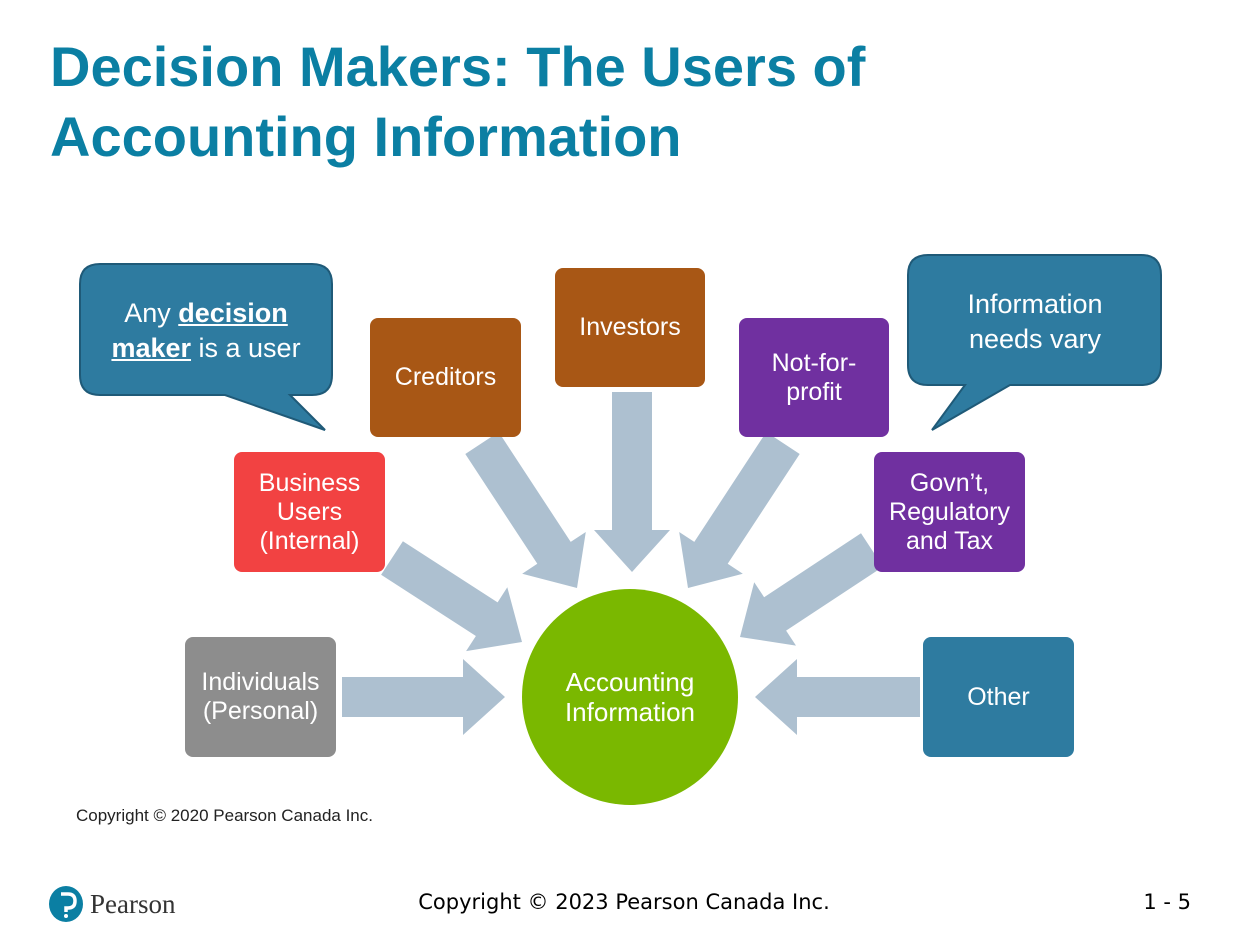 This screenshot has height=942, width=1248. I want to click on arrow-other-icon, so click(837, 697).